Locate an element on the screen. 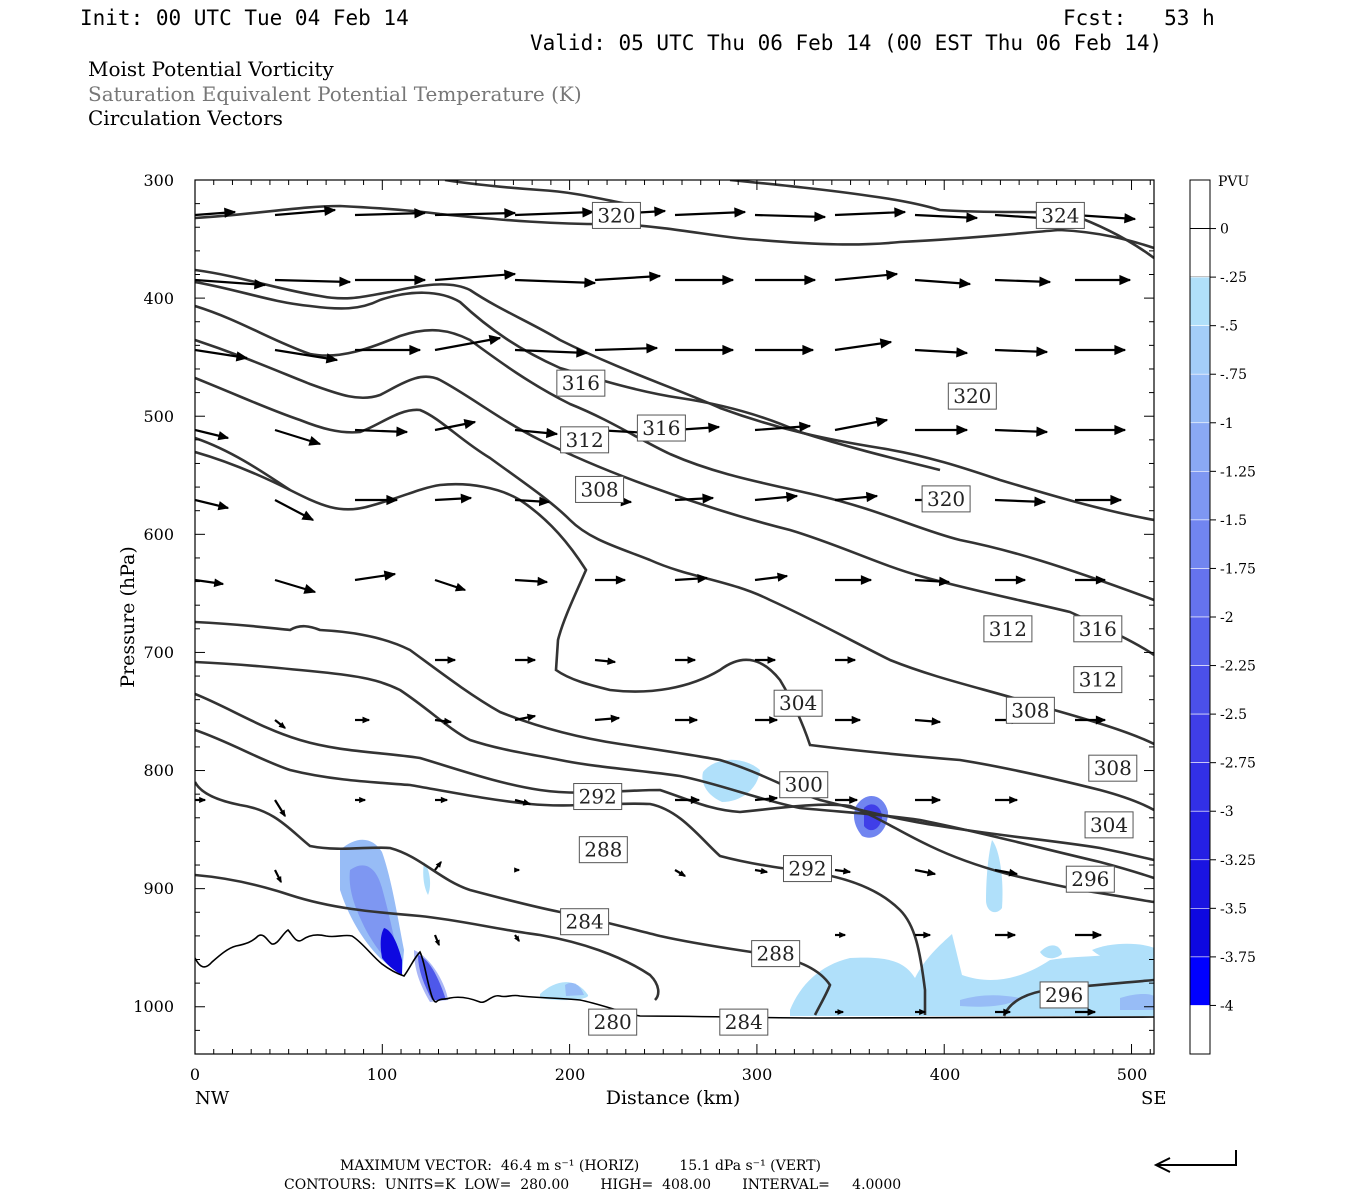  x-tick-label: 0 is located at coordinates (195, 1074).